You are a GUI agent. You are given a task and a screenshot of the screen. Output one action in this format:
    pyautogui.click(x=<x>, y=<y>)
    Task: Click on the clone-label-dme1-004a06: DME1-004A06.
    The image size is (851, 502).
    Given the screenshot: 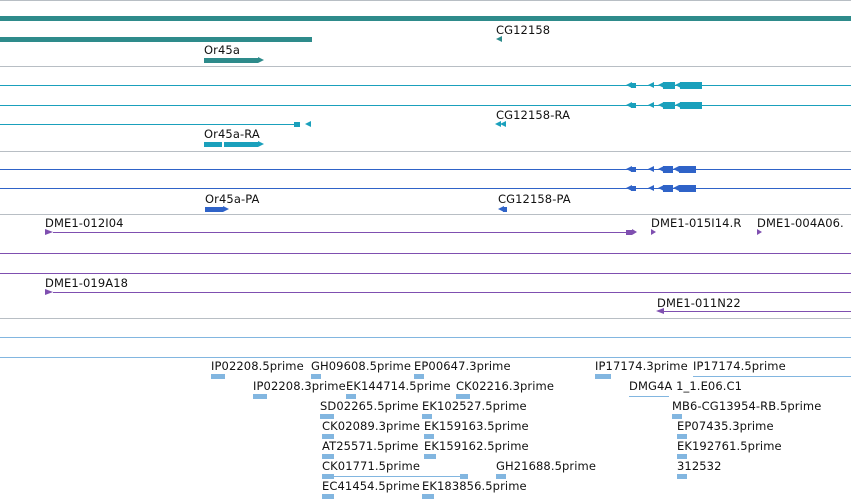 What is the action you would take?
    pyautogui.click(x=800, y=223)
    